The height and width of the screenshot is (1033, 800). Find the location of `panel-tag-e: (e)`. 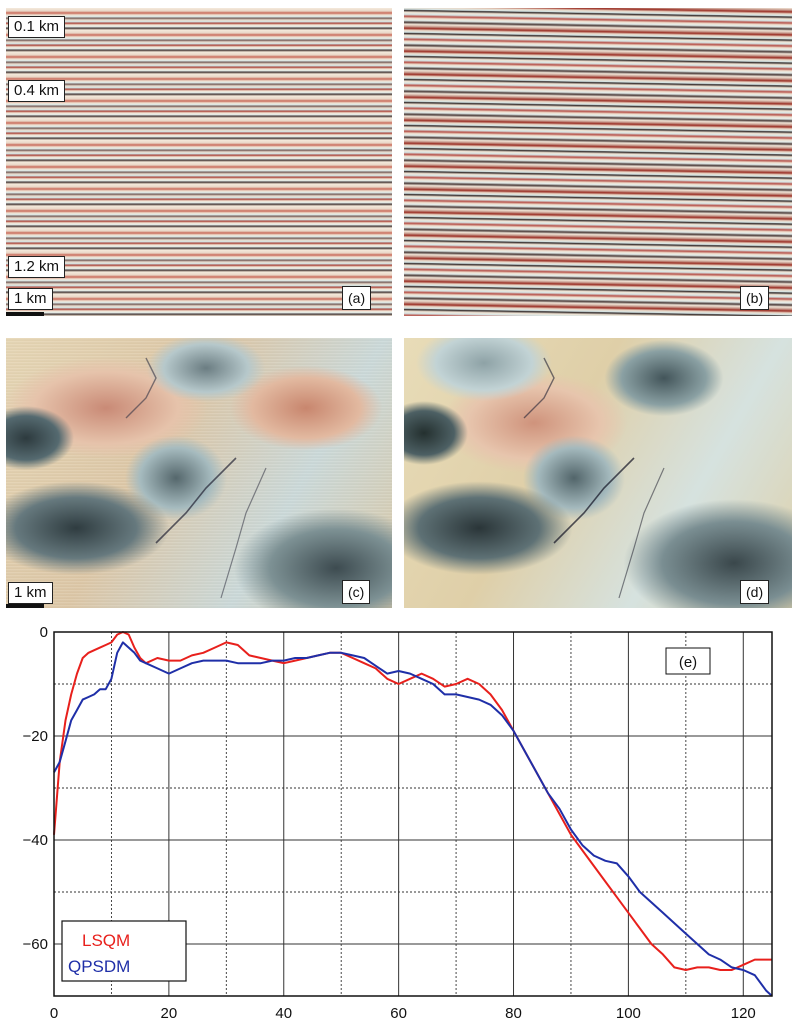

panel-tag-e: (e) is located at coordinates (688, 661).